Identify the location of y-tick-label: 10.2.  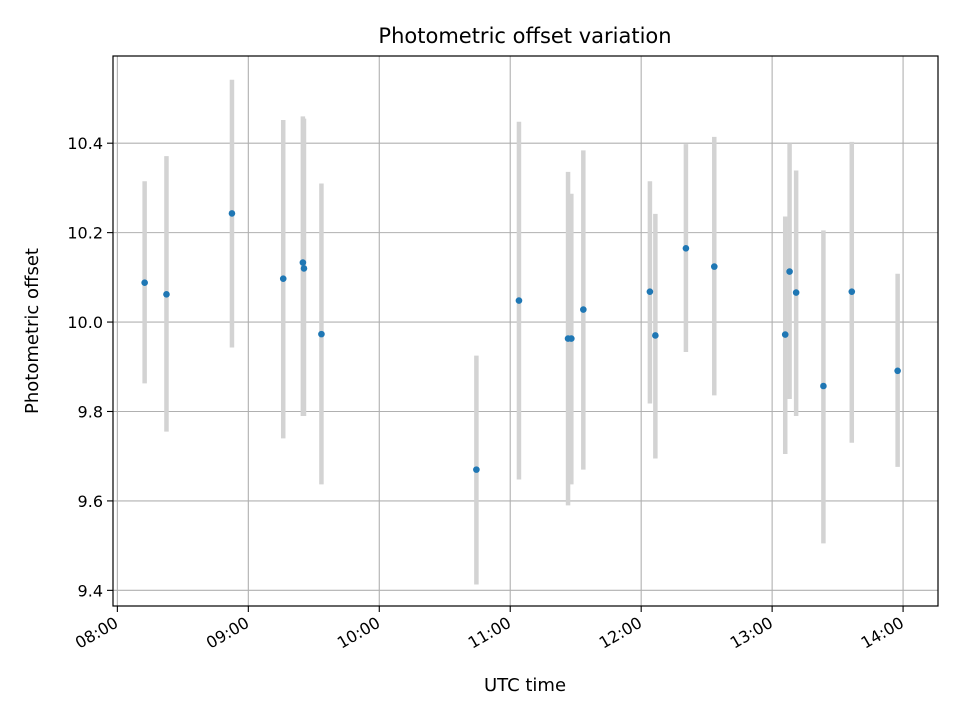
(85, 233).